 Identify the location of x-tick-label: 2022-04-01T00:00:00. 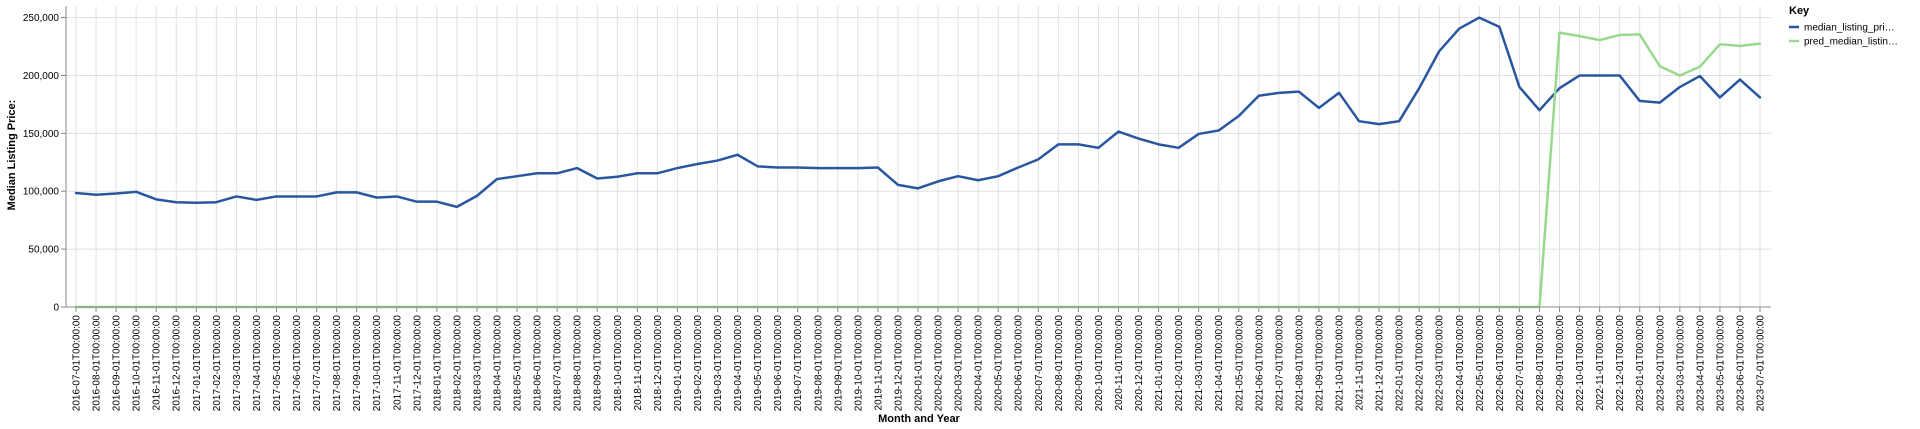
(1460, 363).